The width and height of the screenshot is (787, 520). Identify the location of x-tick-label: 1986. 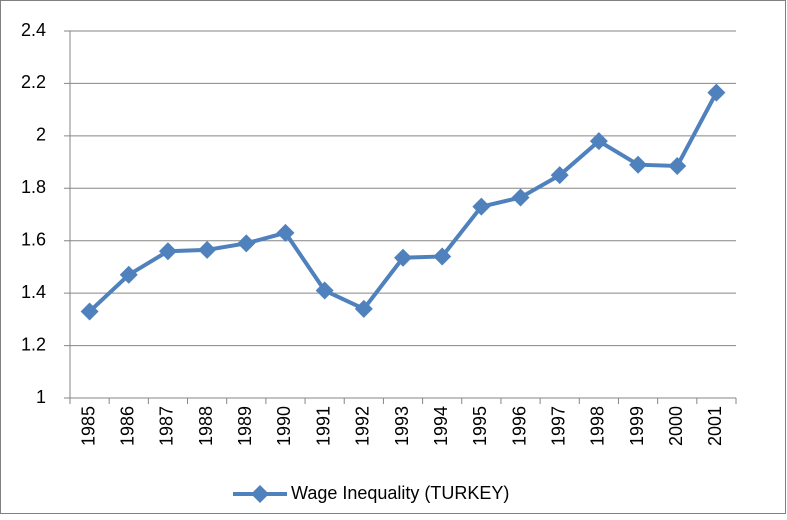
(128, 426).